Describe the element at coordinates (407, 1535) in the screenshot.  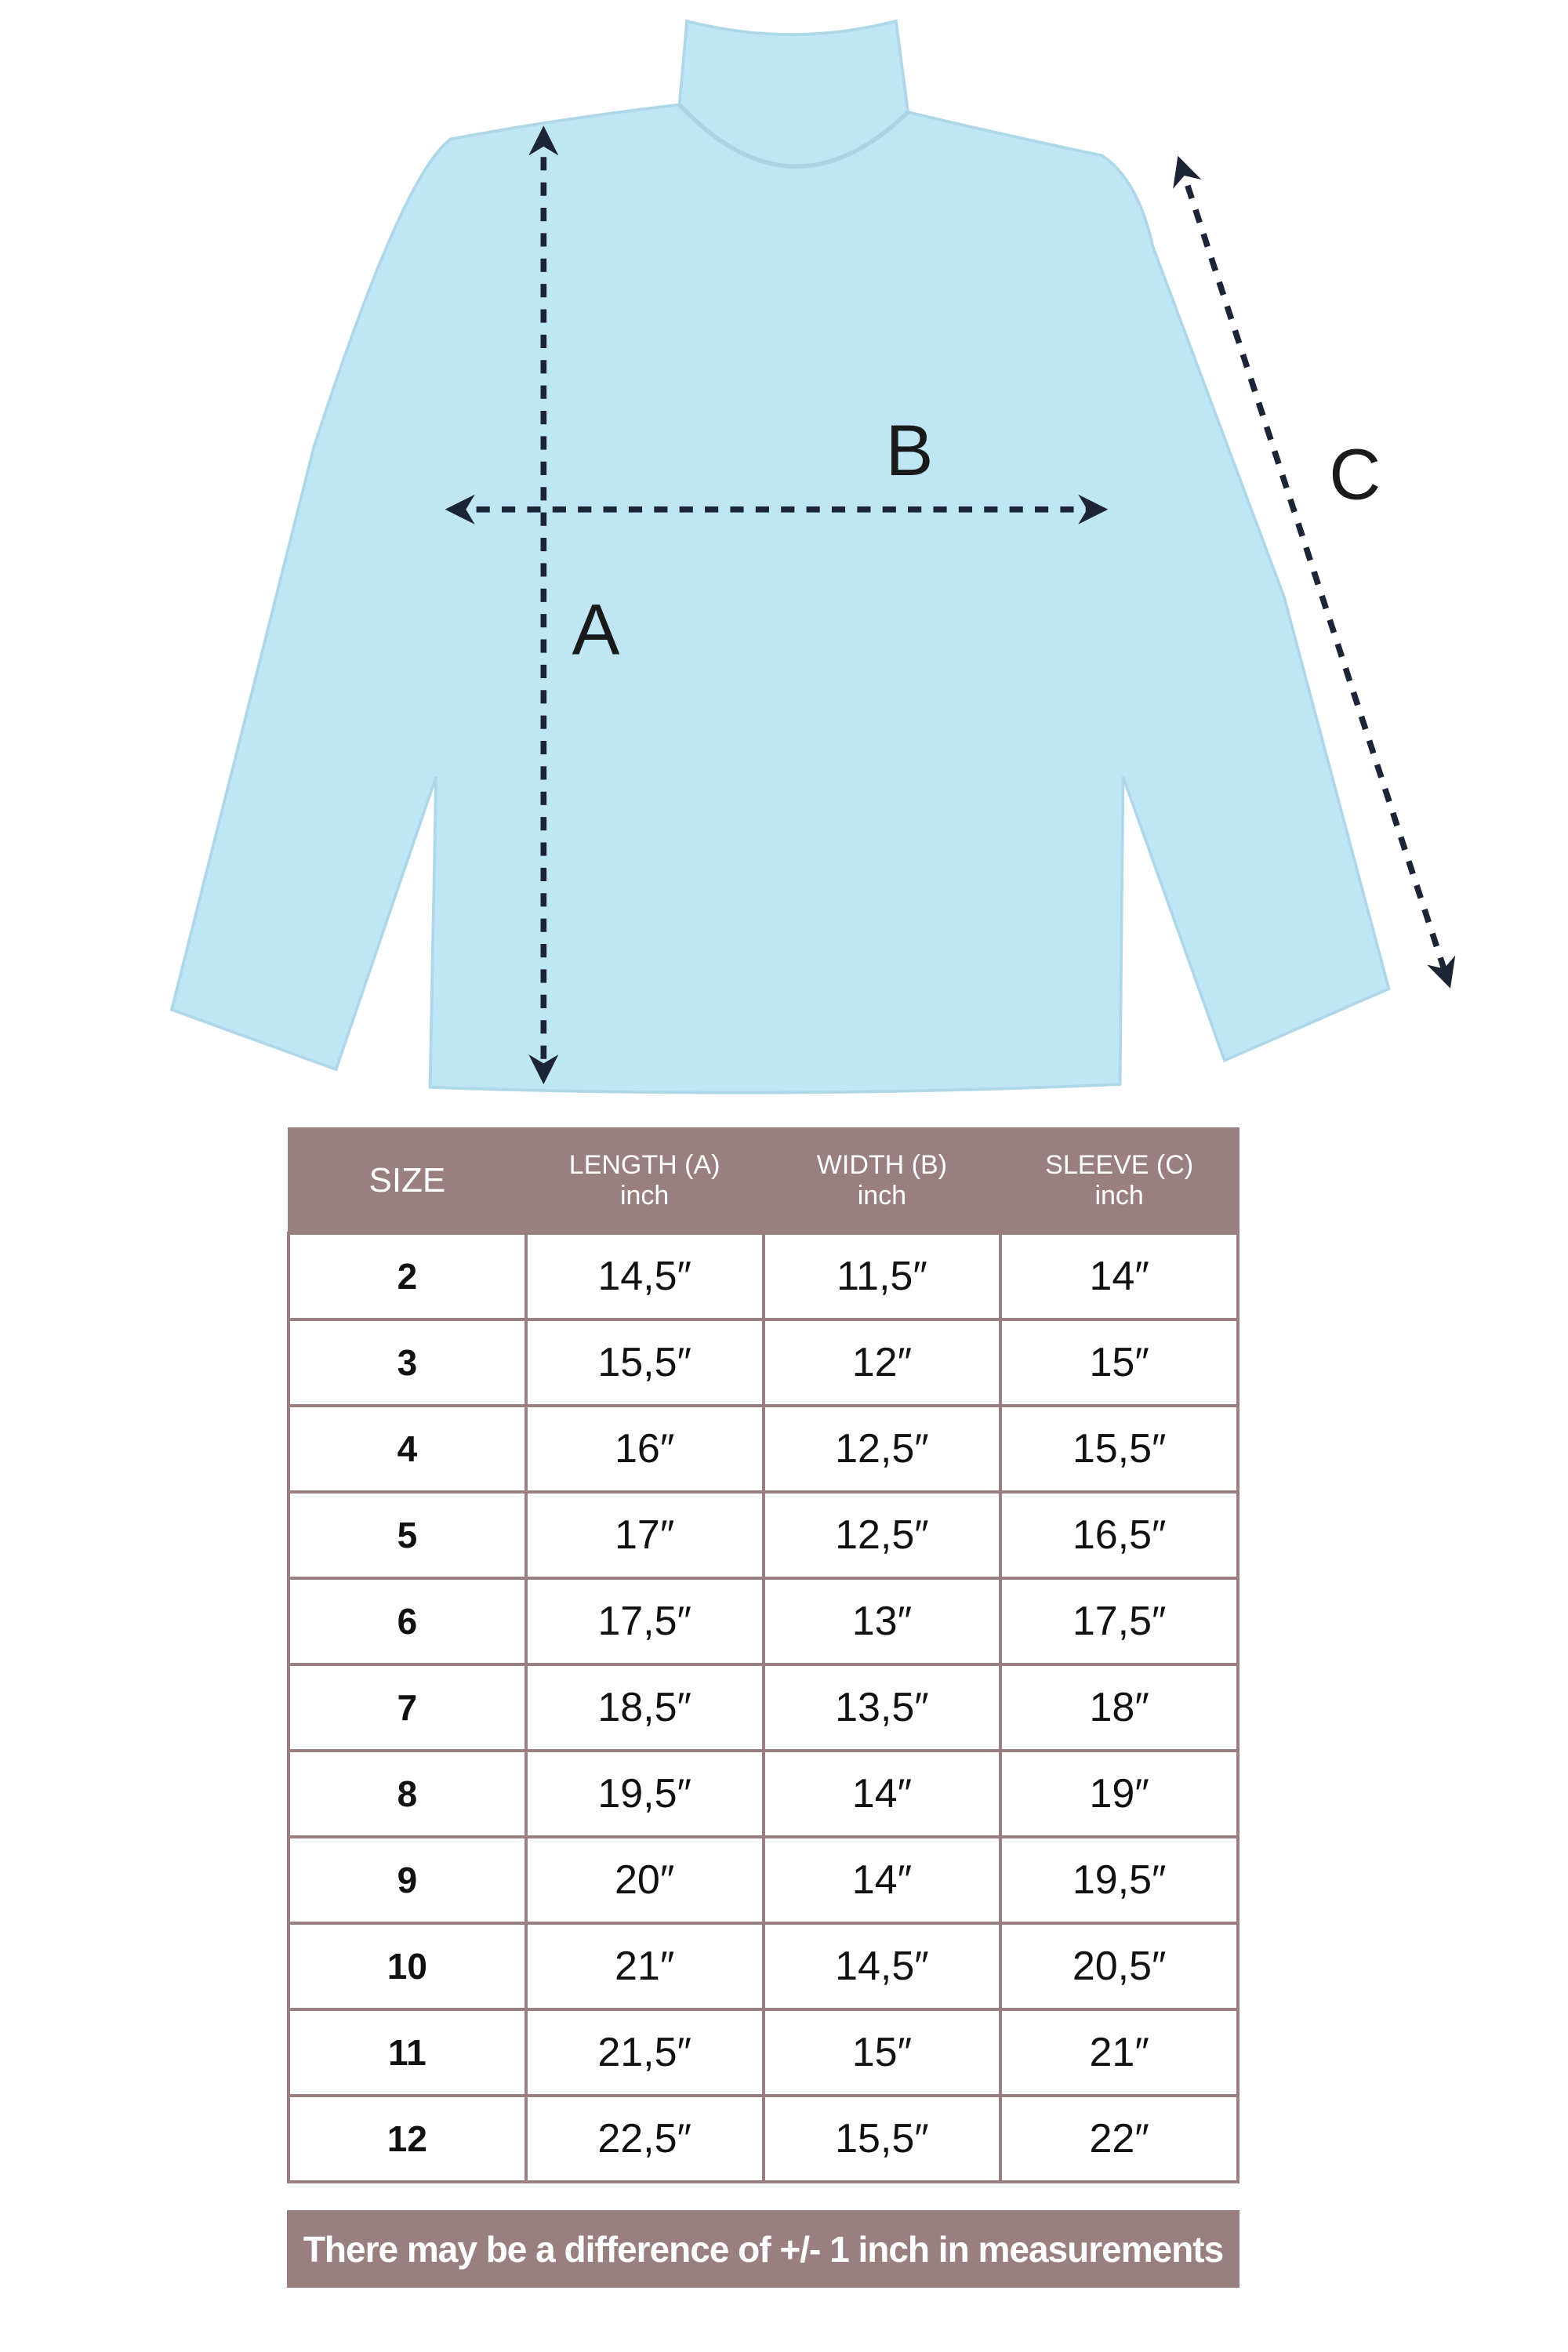
I see `cell-size: 5` at that location.